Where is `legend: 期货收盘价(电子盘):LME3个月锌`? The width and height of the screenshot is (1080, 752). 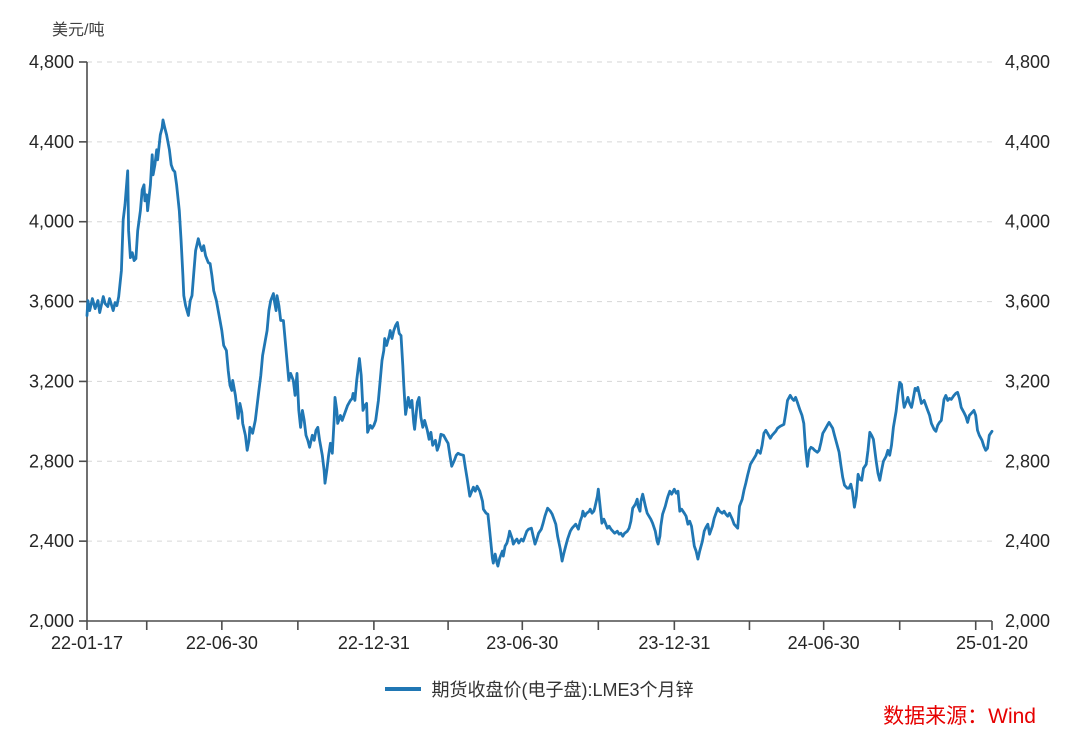 legend: 期货收盘价(电子盘):LME3个月锌 is located at coordinates (539, 689).